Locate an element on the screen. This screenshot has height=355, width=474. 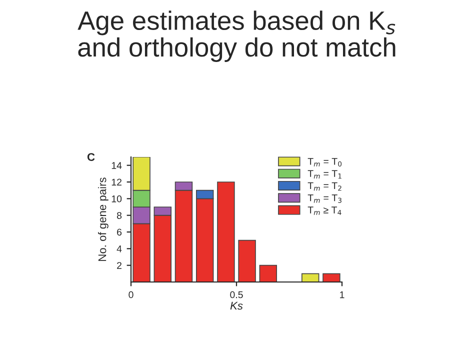
chart-title: Age estimates based on K$_{s}$ and orthology do not match is located at coordinates (237, 36).